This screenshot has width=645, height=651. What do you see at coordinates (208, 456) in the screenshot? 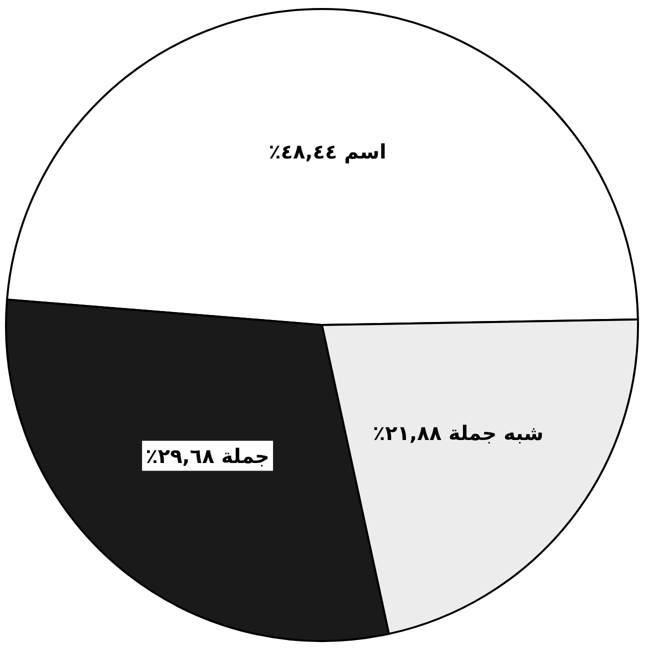
I see `slice-label: جملة ٢٩,٦٨٪` at bounding box center [208, 456].